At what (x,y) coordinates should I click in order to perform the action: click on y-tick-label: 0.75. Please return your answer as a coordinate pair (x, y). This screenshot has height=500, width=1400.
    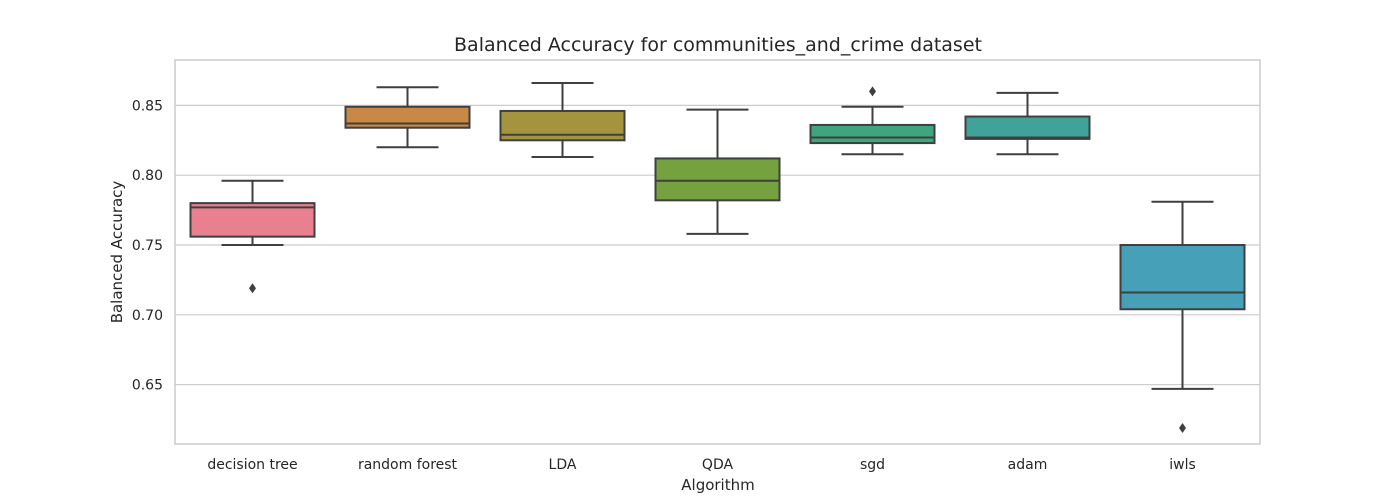
    Looking at the image, I should click on (147, 246).